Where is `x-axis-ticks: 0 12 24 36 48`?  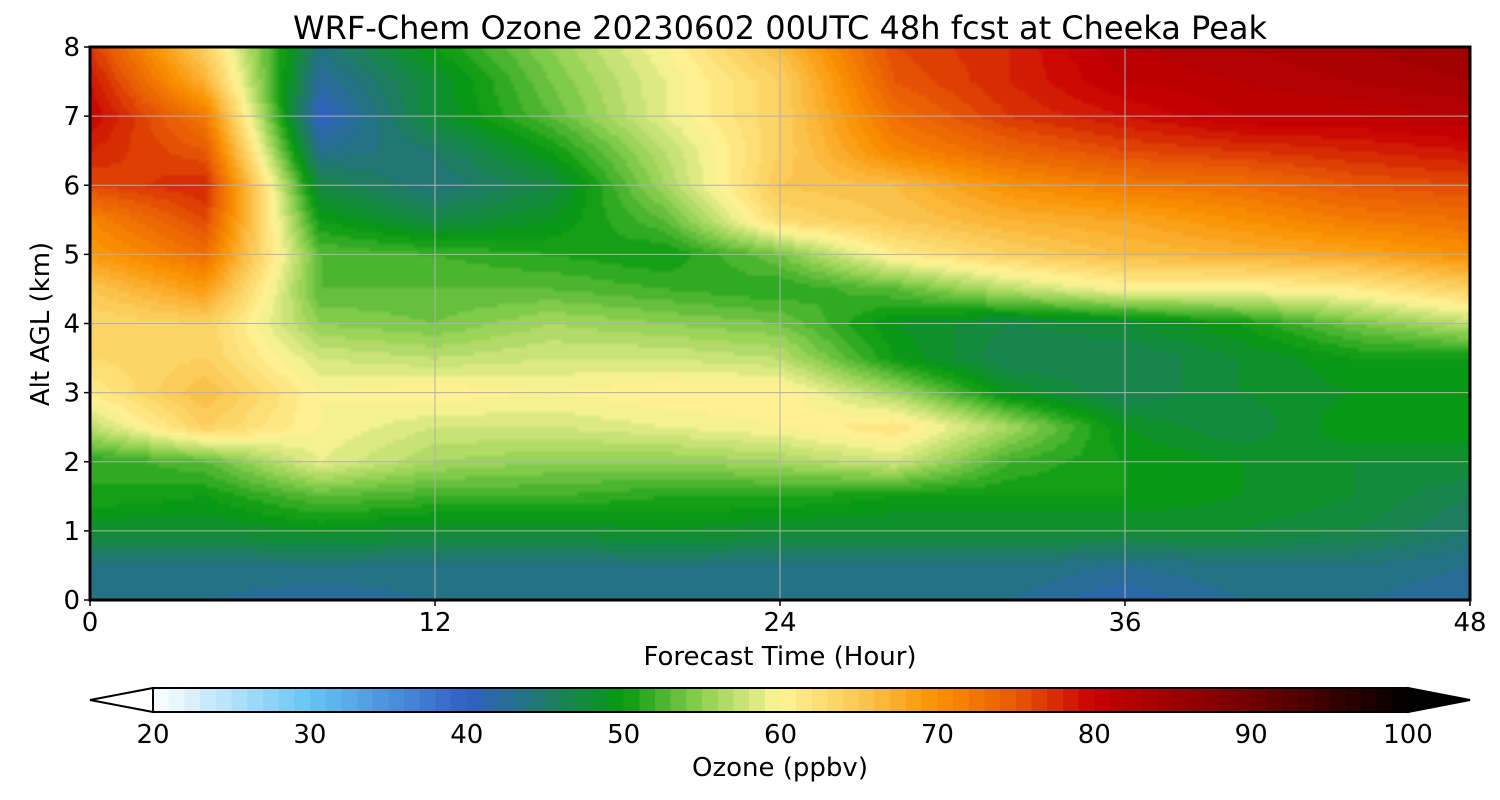
x-axis-ticks: 0 12 24 36 48 is located at coordinates (784, 619).